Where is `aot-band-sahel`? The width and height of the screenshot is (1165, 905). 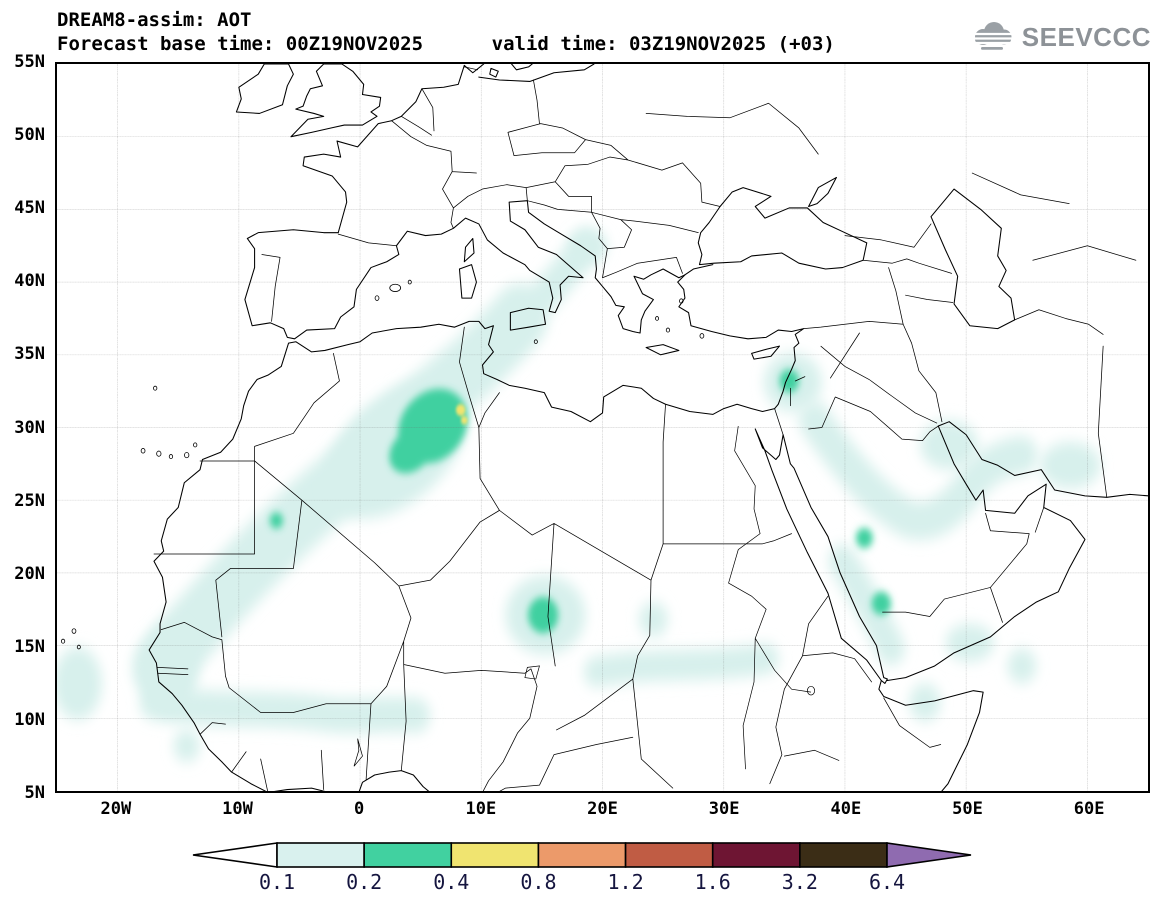
aot-band-sahel is located at coordinates (285, 709).